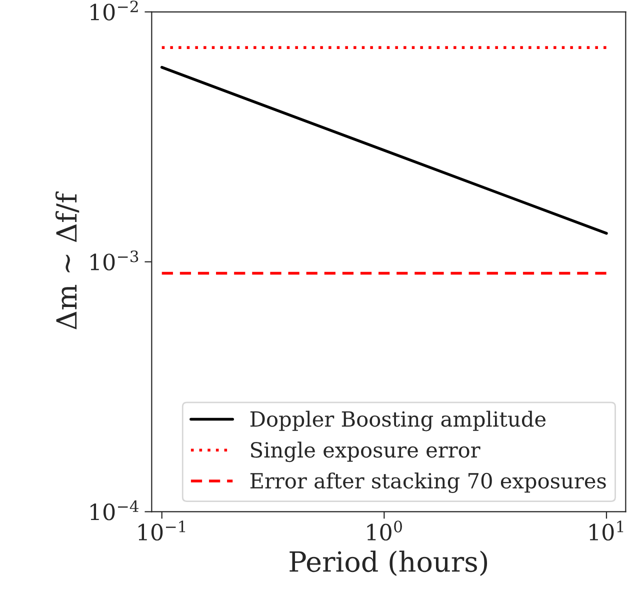 The image size is (632, 595). Describe the element at coordinates (114, 260) in the screenshot. I see `y-tick-label: 10$^{−3}$` at that location.